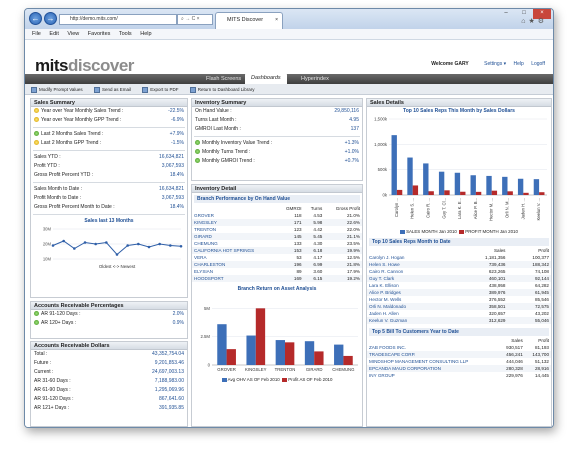 Image resolution: width=579 pixels, height=450 pixels. Describe the element at coordinates (160, 89) in the screenshot. I see `export-pdf-button: Export to PDF` at that location.